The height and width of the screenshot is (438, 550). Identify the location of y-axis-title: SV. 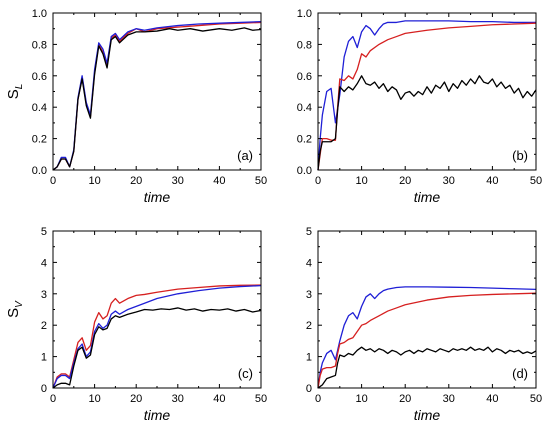
(15, 309).